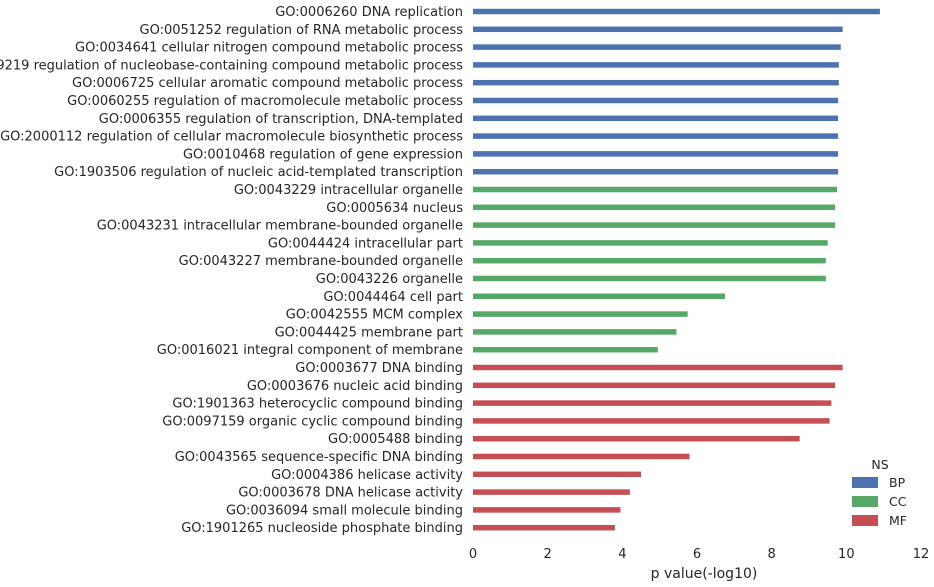 The width and height of the screenshot is (934, 587). What do you see at coordinates (393, 297) in the screenshot?
I see `category-label: GO:0044464 cell part` at bounding box center [393, 297].